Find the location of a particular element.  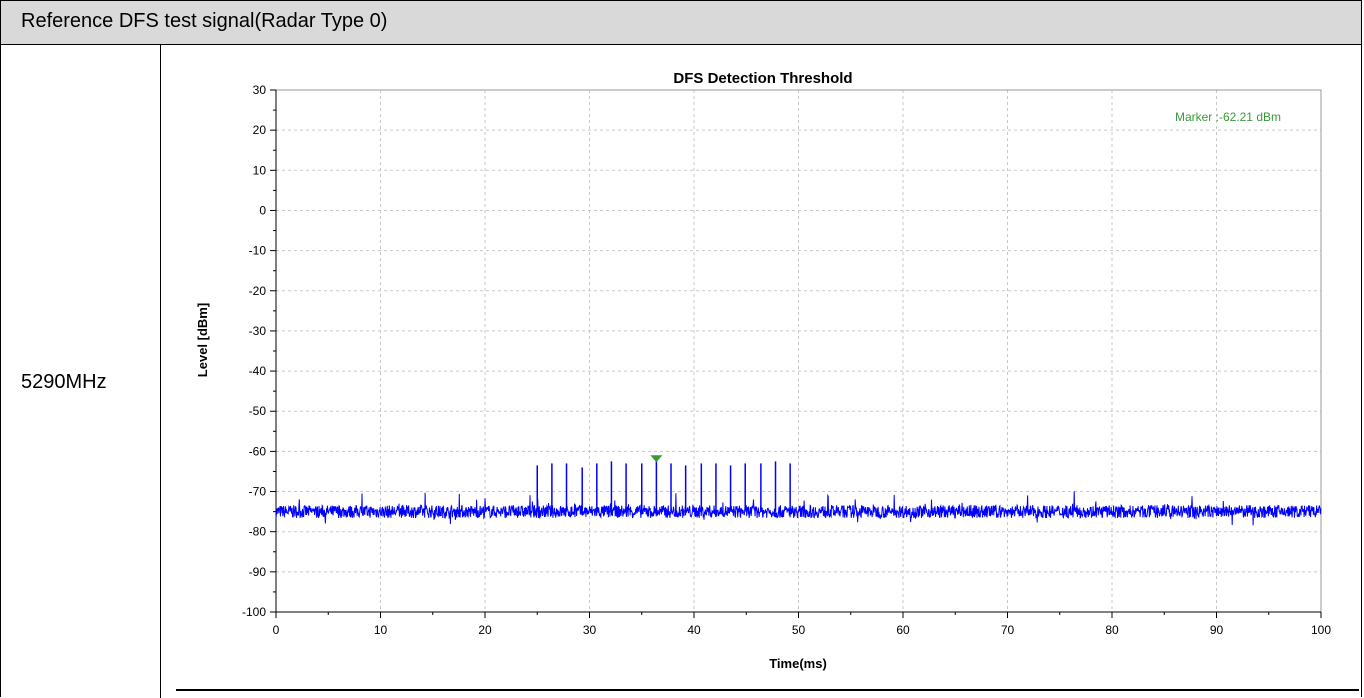

y-tick-label: -80 is located at coordinates (258, 532).